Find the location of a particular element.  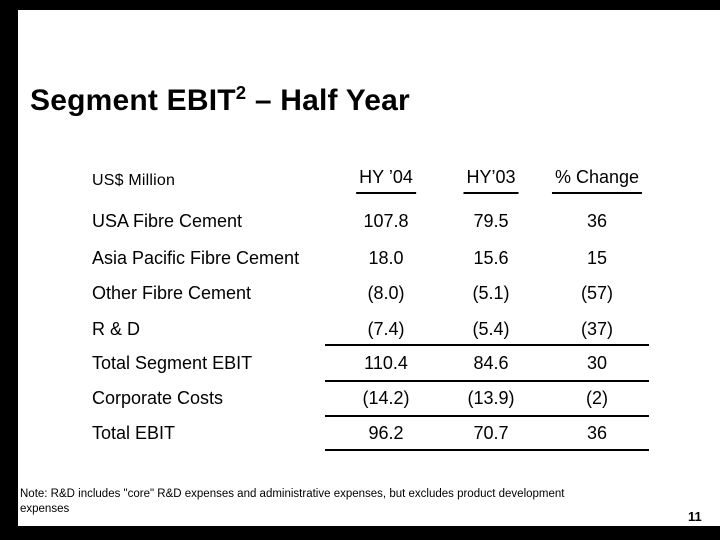

cell-change: (37) is located at coordinates (597, 329).